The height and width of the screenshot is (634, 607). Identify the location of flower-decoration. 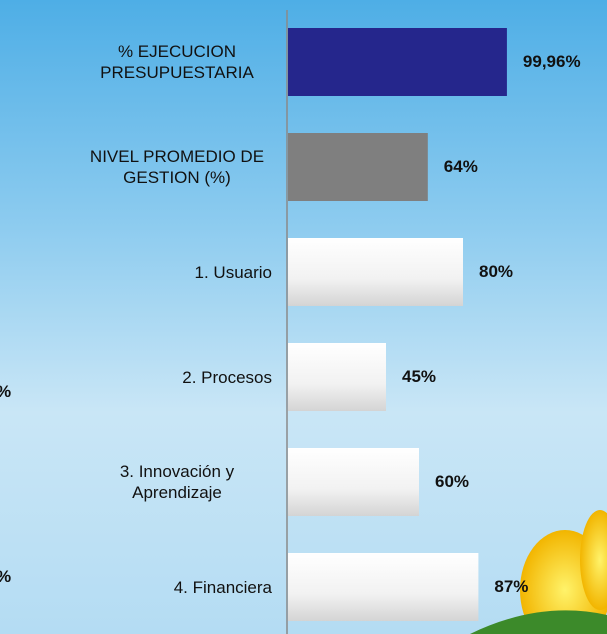
(538, 572).